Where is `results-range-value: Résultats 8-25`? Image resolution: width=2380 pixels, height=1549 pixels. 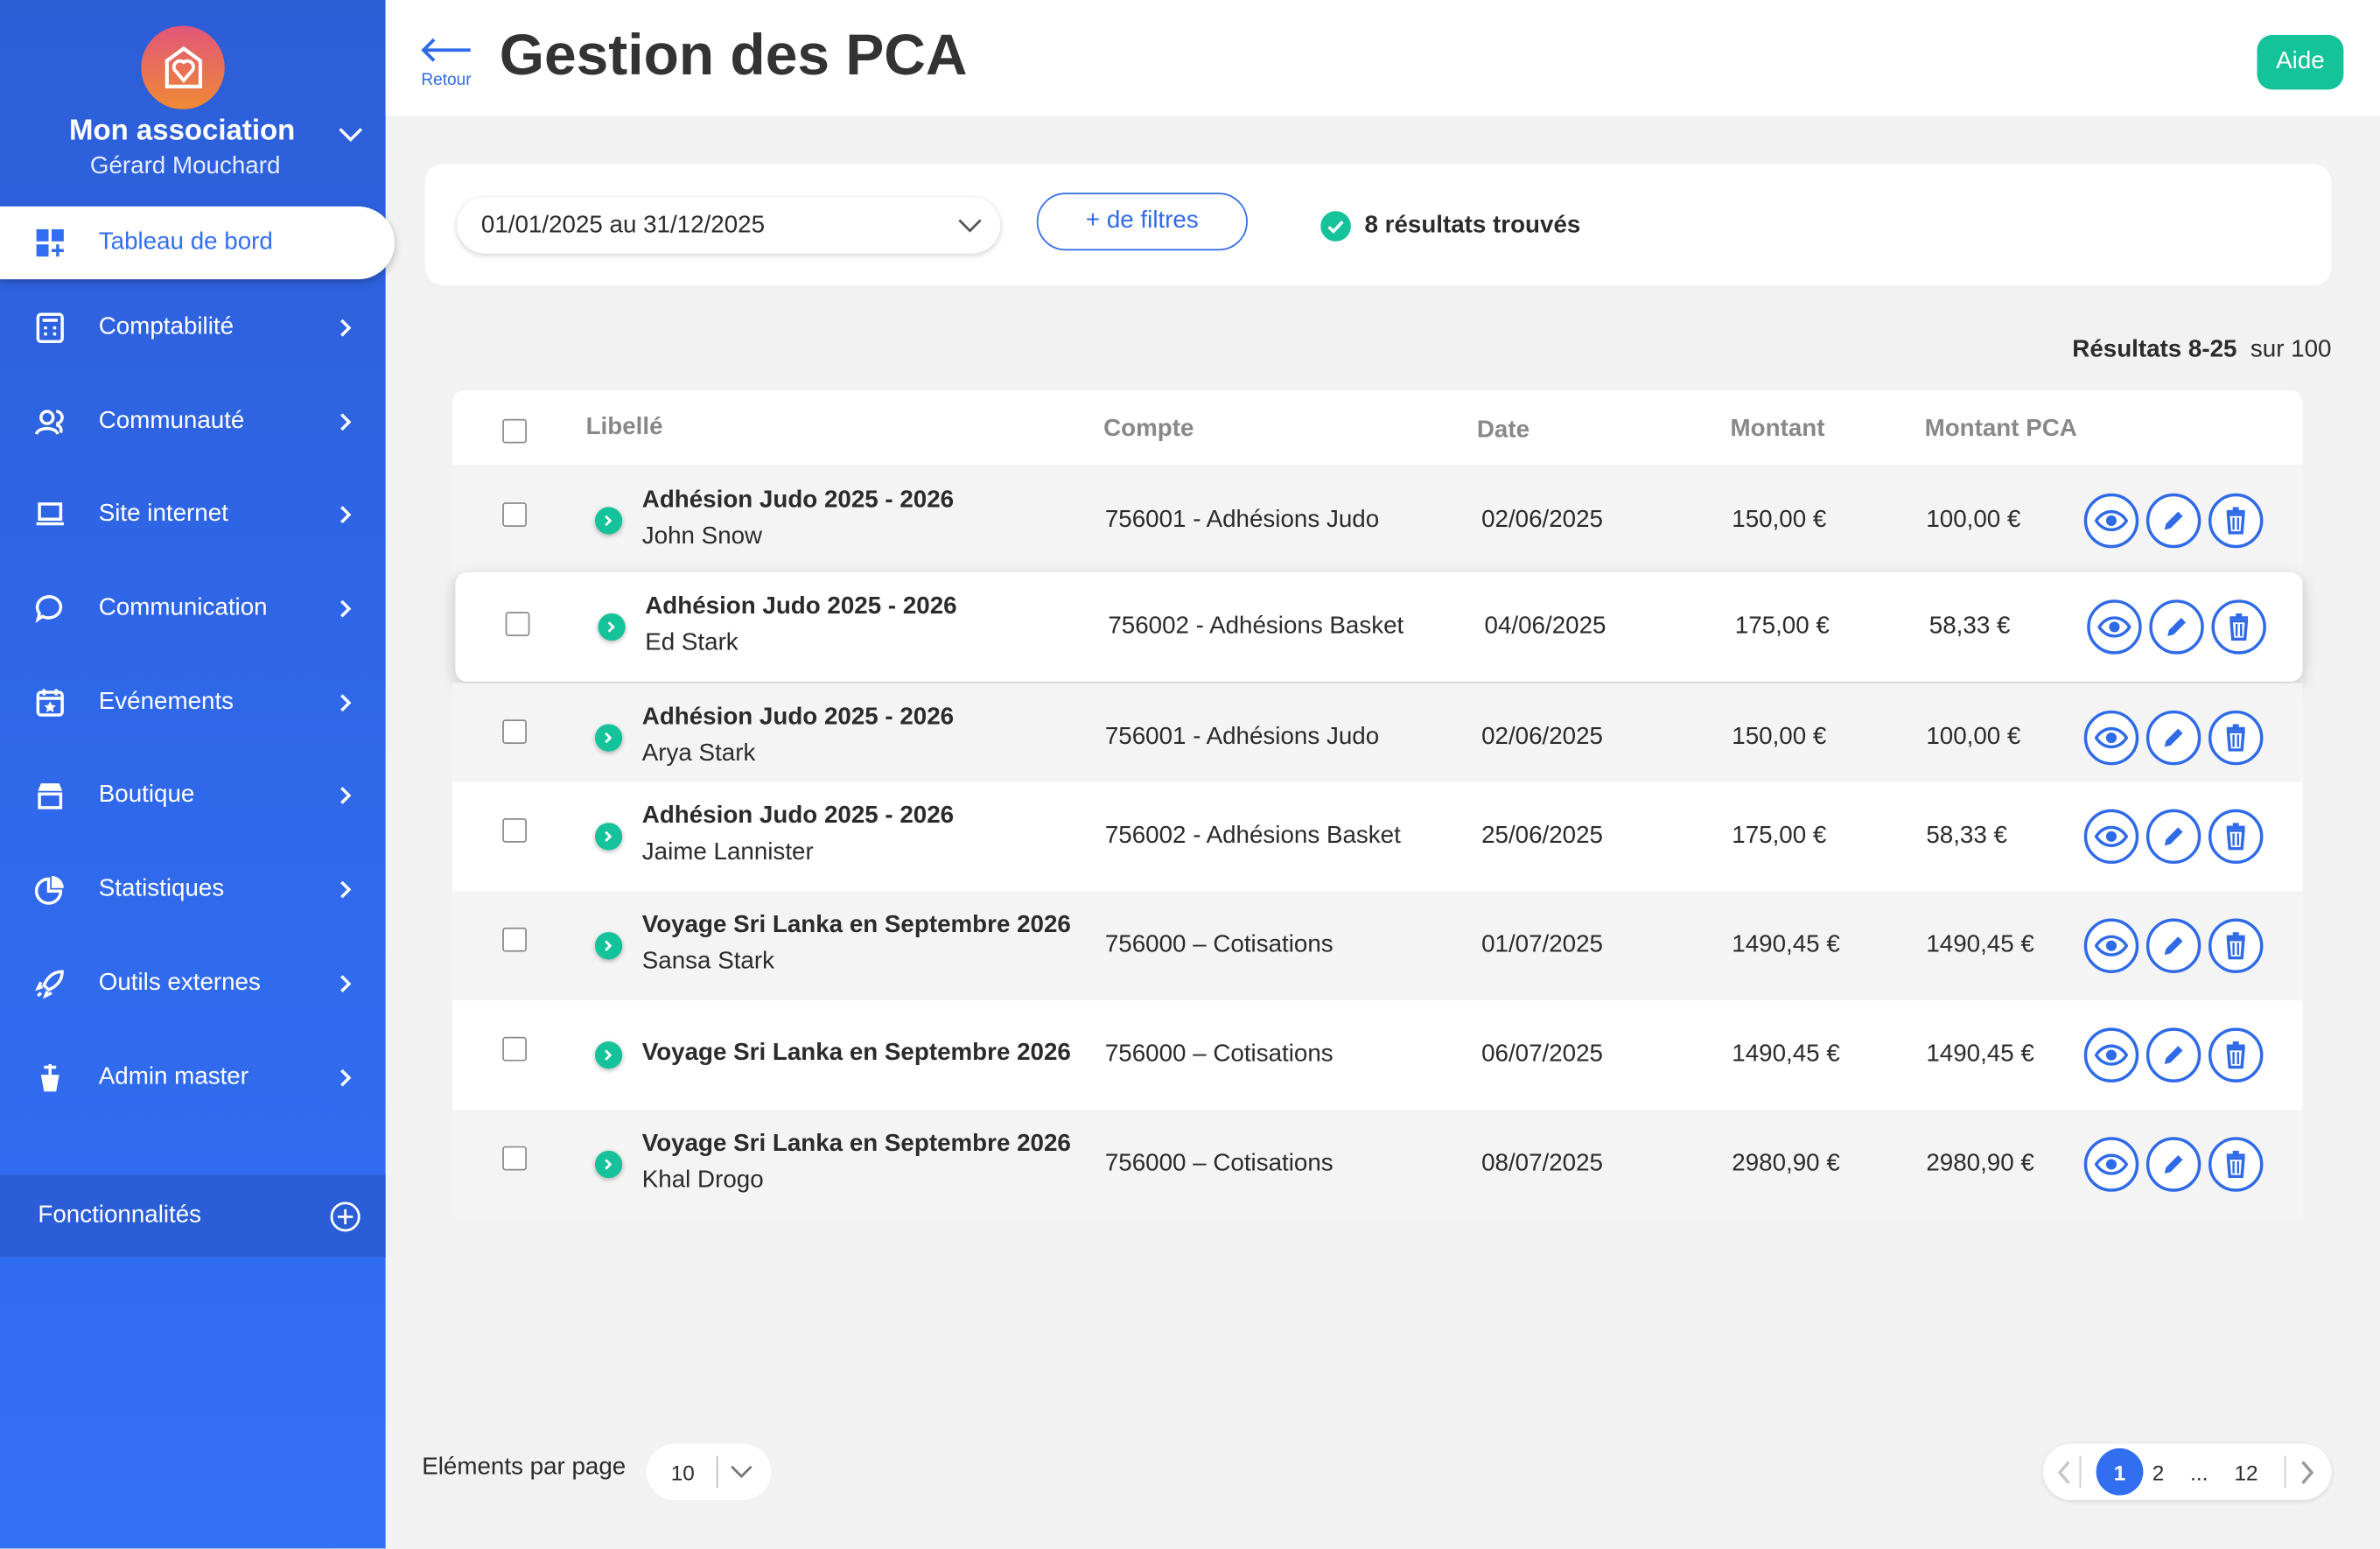
results-range-value: Résultats 8-25 is located at coordinates (2154, 350).